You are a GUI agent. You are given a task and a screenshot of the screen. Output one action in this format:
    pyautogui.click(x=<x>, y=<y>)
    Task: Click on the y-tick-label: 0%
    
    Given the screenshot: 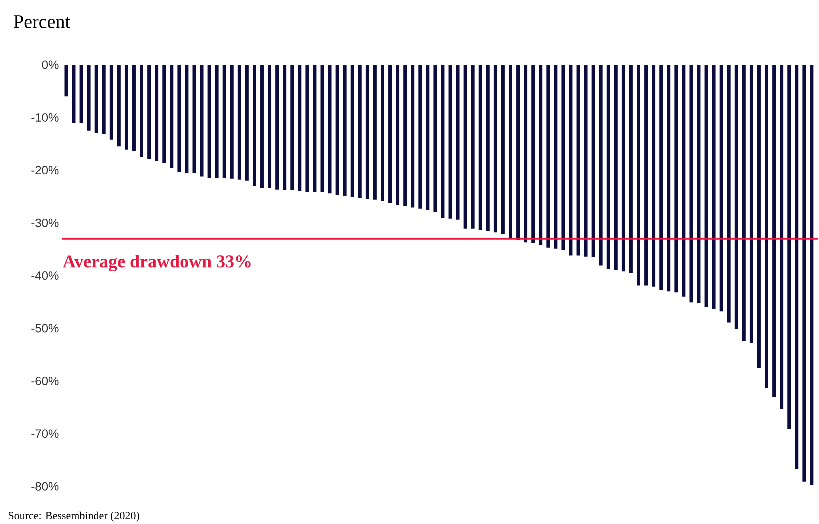 What is the action you would take?
    pyautogui.click(x=50, y=65)
    